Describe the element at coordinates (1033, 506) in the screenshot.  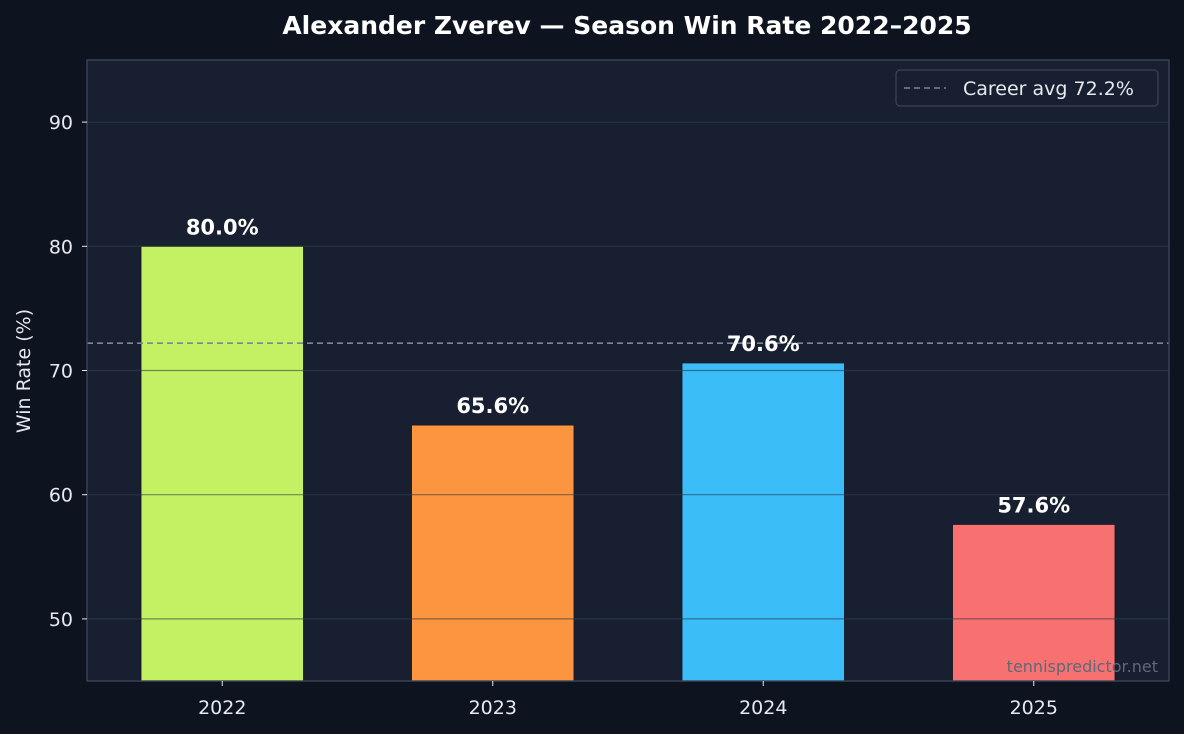
I see `data-label-2025: 57.6%` at that location.